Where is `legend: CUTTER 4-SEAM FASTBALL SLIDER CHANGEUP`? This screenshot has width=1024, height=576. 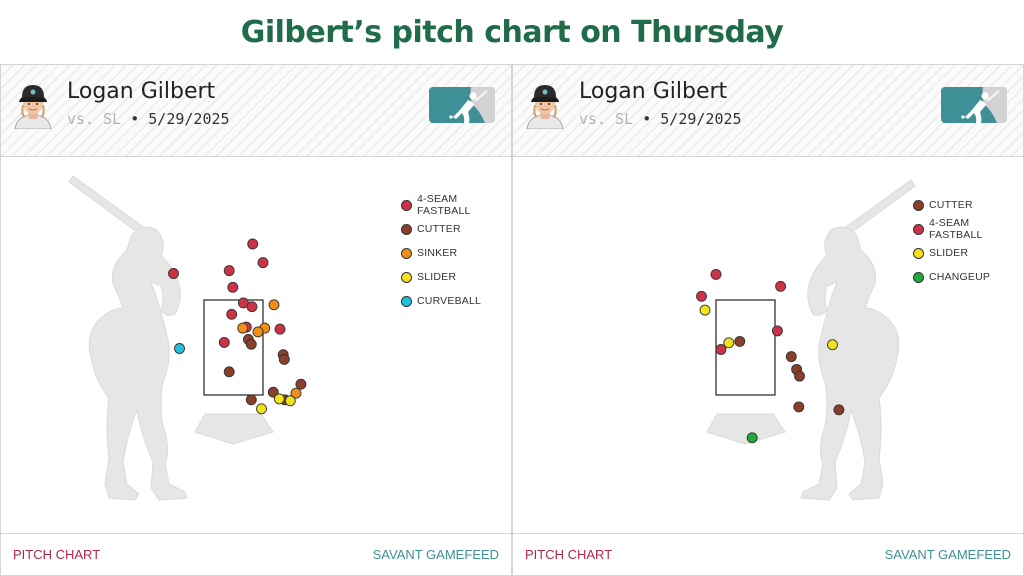 legend: CUTTER 4-SEAM FASTBALL SLIDER CHANGEUP is located at coordinates (968, 241).